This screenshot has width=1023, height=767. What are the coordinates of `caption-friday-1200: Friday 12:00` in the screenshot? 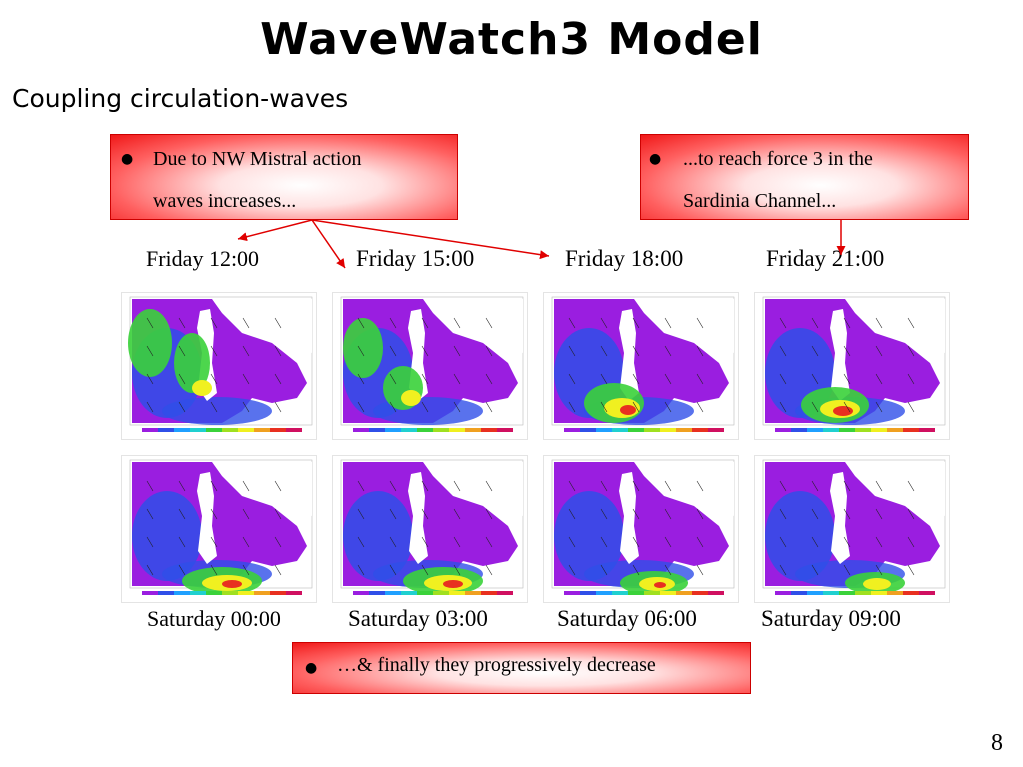 It's located at (203, 258).